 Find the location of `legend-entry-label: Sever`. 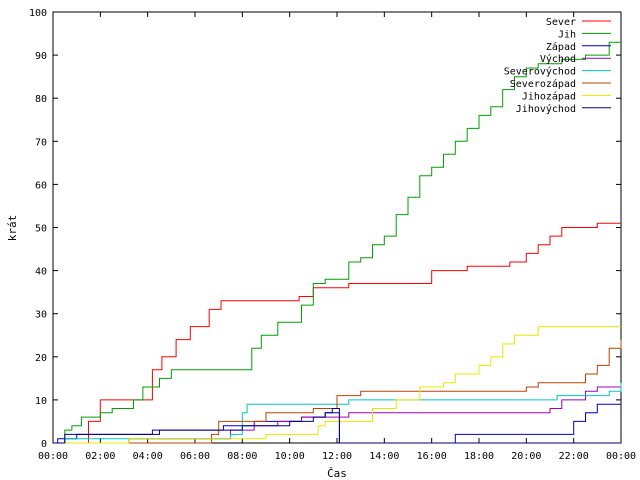

legend-entry-label: Sever is located at coordinates (561, 22).